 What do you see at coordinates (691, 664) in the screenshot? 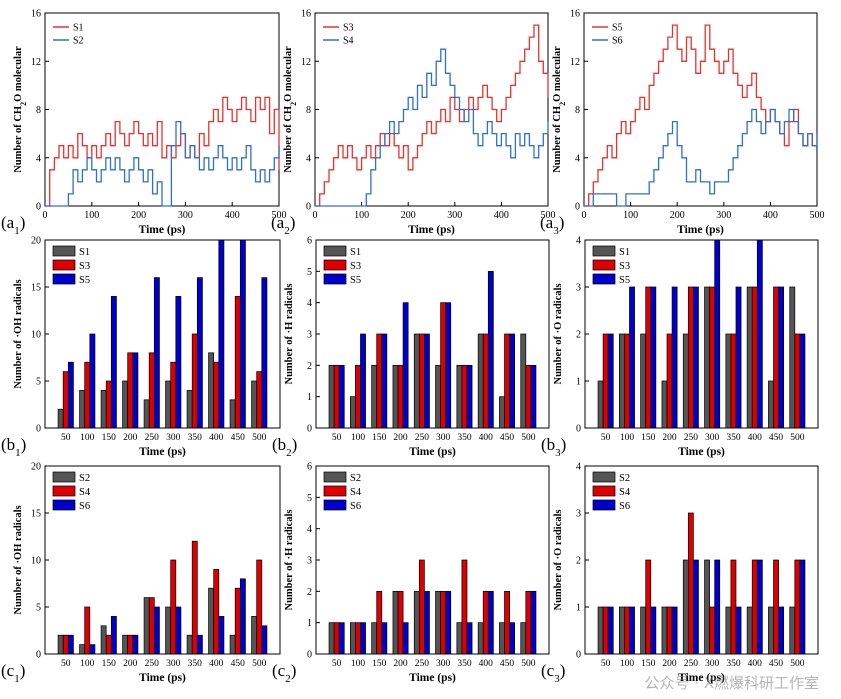
I see `x-tick-label: 250` at bounding box center [691, 664].